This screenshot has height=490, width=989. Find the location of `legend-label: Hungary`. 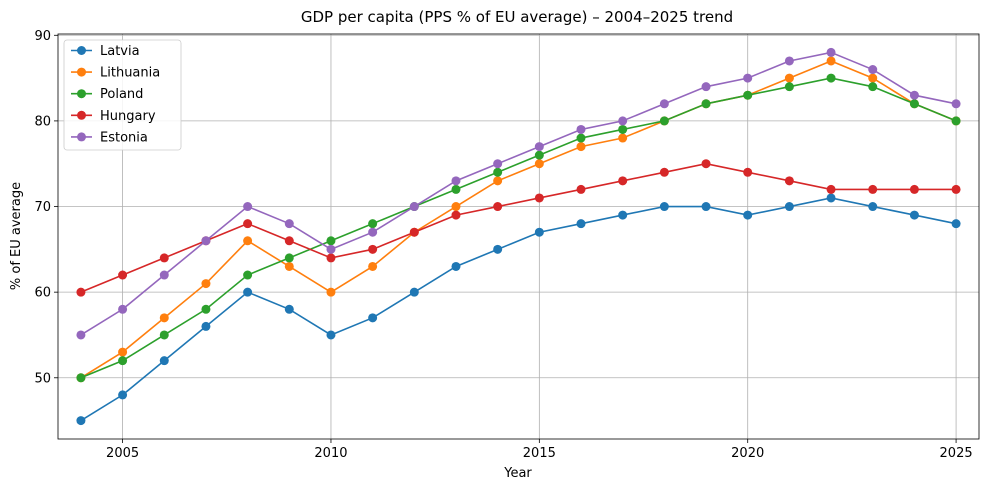

legend-label: Hungary is located at coordinates (128, 116).